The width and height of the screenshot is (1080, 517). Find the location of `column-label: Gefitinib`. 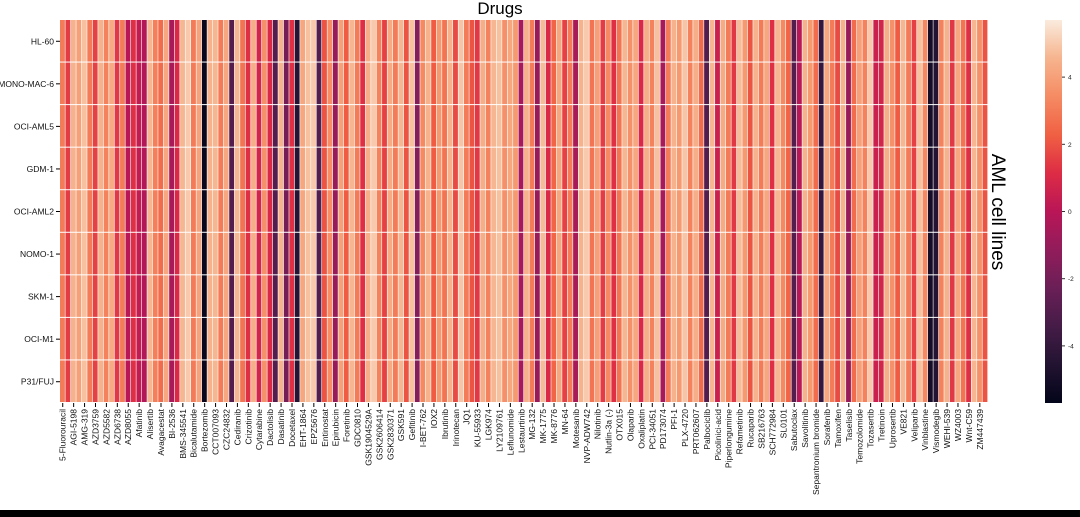

column-label: Gefitinib is located at coordinates (412, 424).